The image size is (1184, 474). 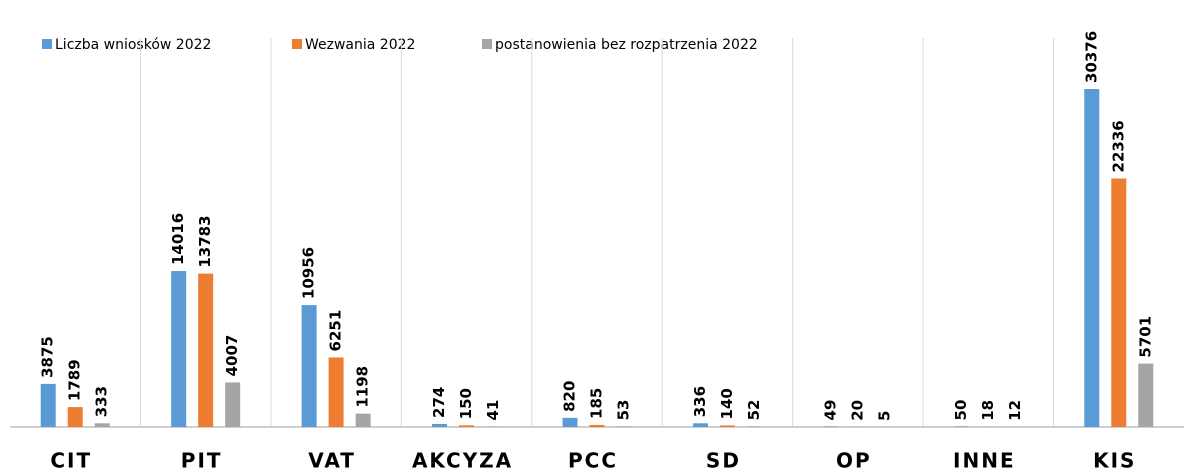 I want to click on data-label: 30376, so click(x=1091, y=57).